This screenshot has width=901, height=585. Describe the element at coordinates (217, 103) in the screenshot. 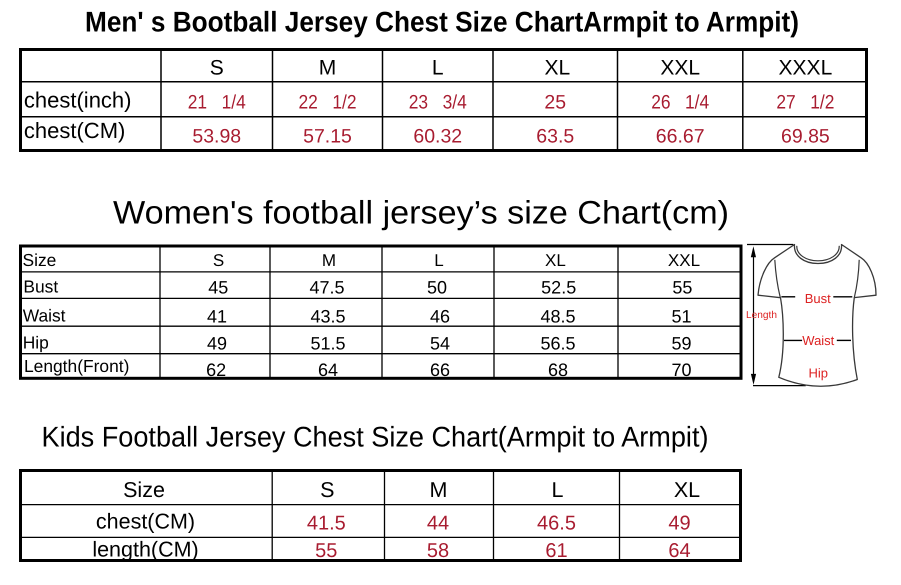

I see `svg-text: 21 1/4` at that location.